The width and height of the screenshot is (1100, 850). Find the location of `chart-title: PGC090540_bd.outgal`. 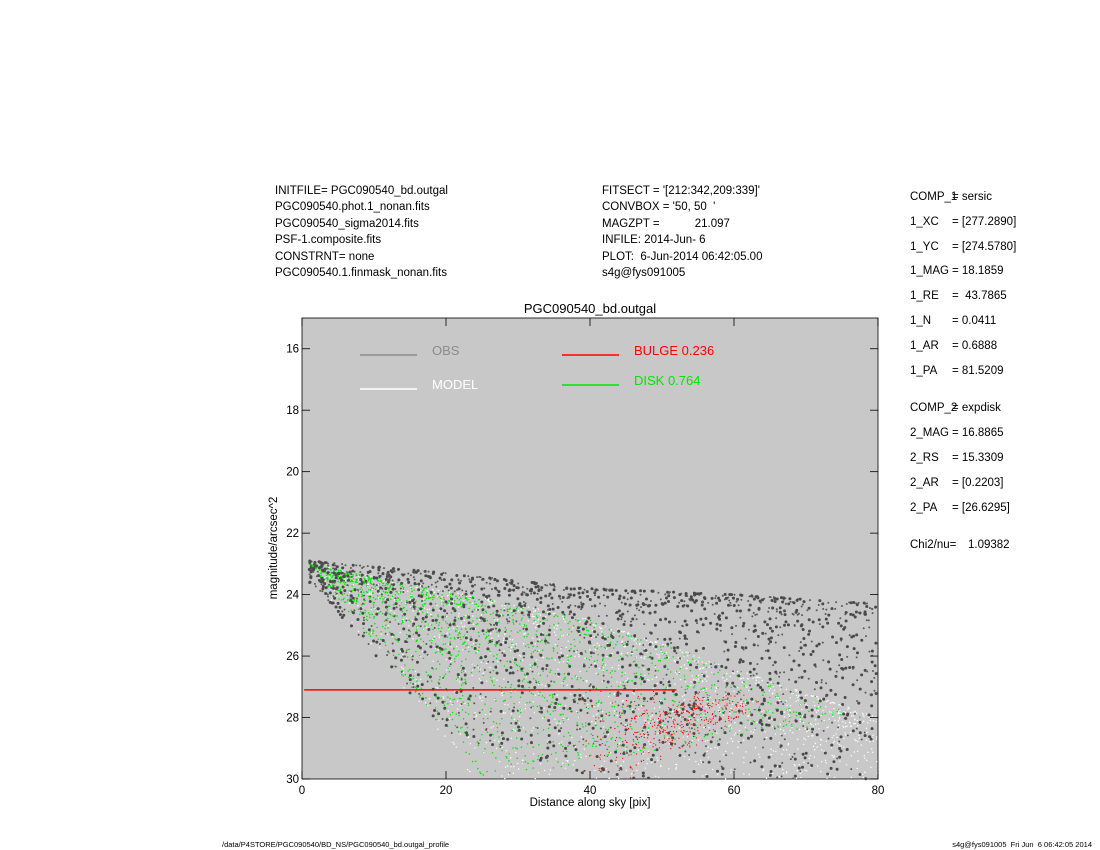

chart-title: PGC090540_bd.outgal is located at coordinates (590, 308).